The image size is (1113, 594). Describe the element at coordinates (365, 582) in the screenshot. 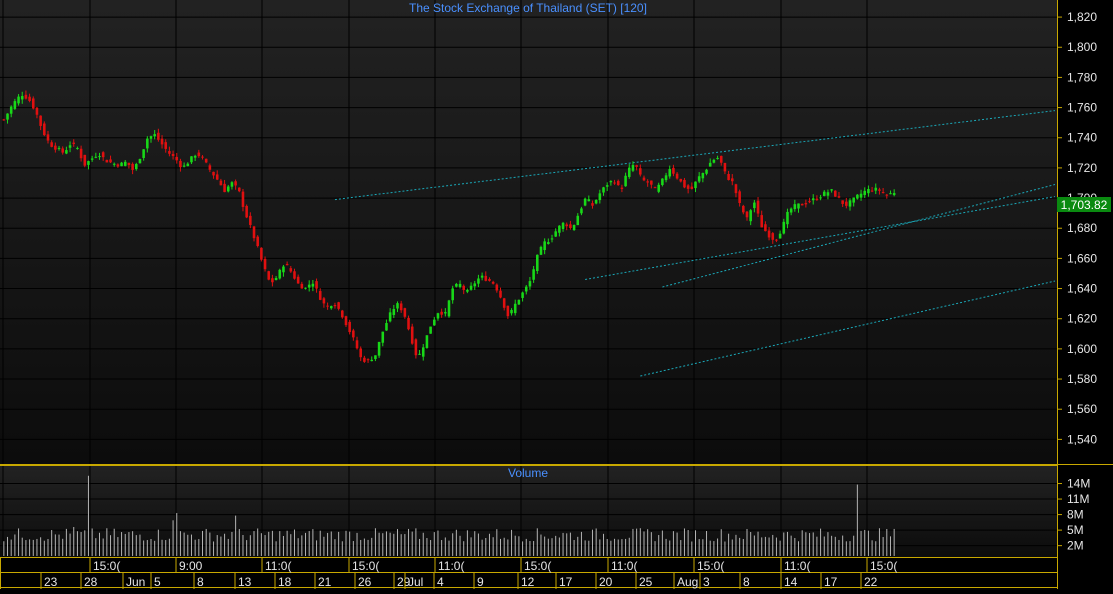

I see `date-label: 26` at that location.